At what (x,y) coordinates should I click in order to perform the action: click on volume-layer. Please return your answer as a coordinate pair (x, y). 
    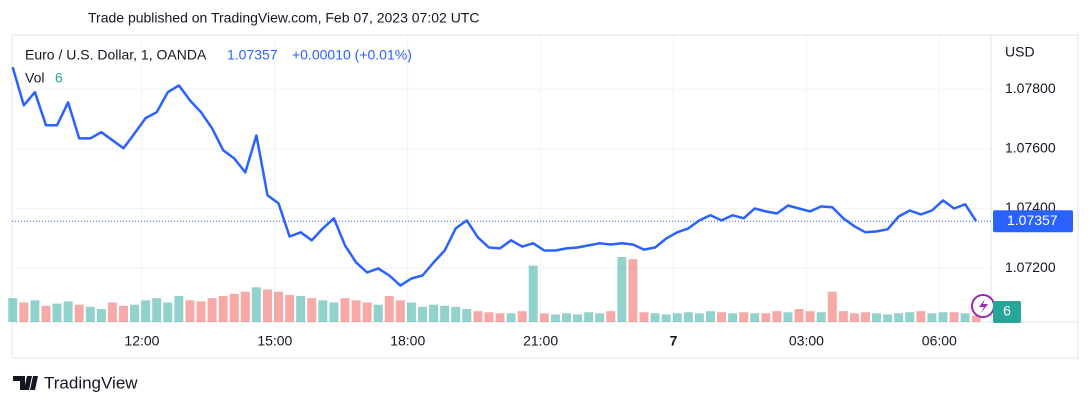
    Looking at the image, I should click on (494, 289).